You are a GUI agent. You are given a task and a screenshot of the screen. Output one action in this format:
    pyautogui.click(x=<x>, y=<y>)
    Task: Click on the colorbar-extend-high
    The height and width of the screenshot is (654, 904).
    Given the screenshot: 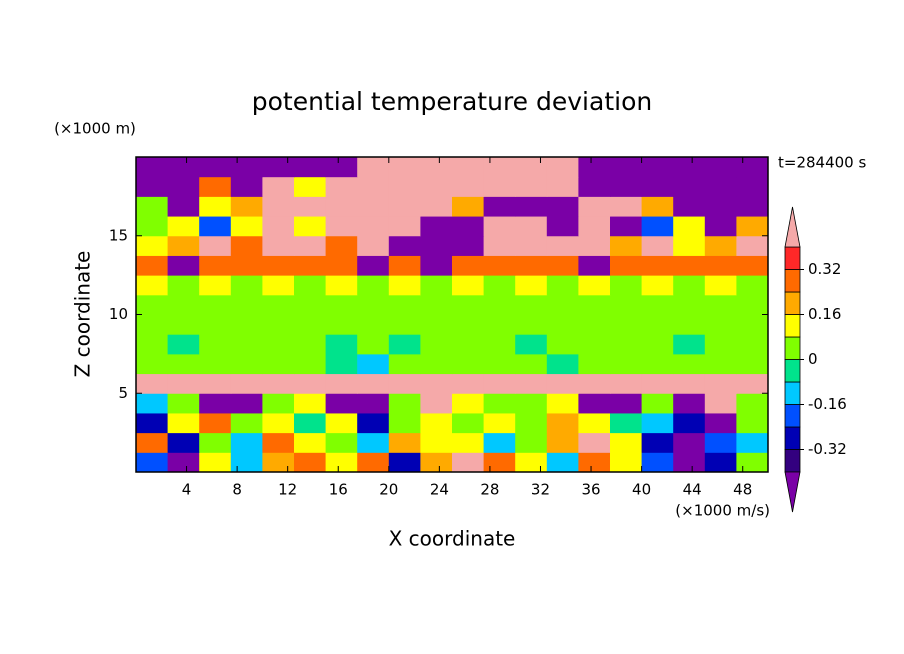 What is the action you would take?
    pyautogui.click(x=792, y=227)
    